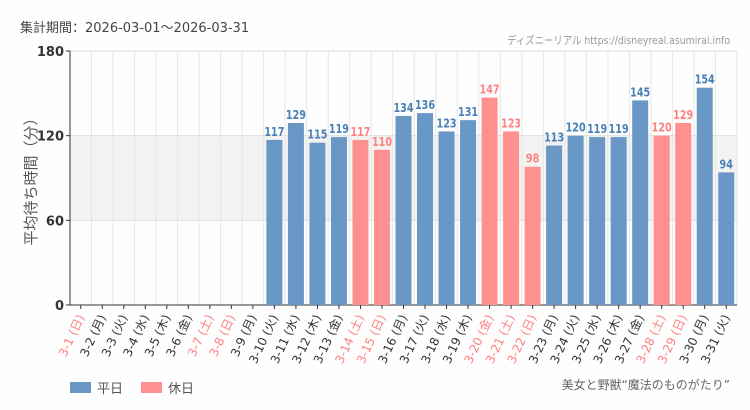  Describe the element at coordinates (425, 105) in the screenshot. I see `data-label: 136` at that location.